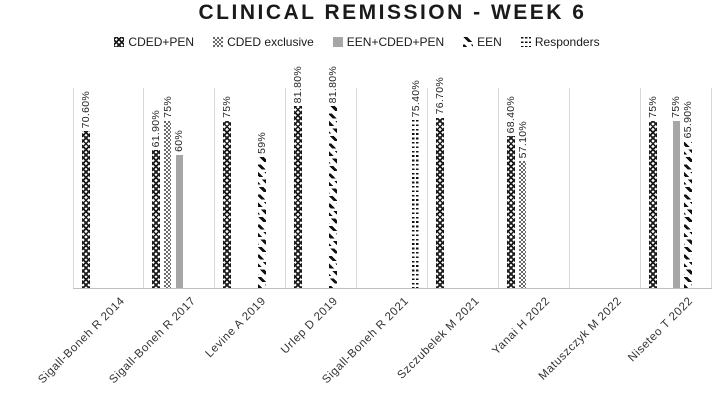  I want to click on x-axis-label: Sigall-Boneh R 2017, so click(152, 341).